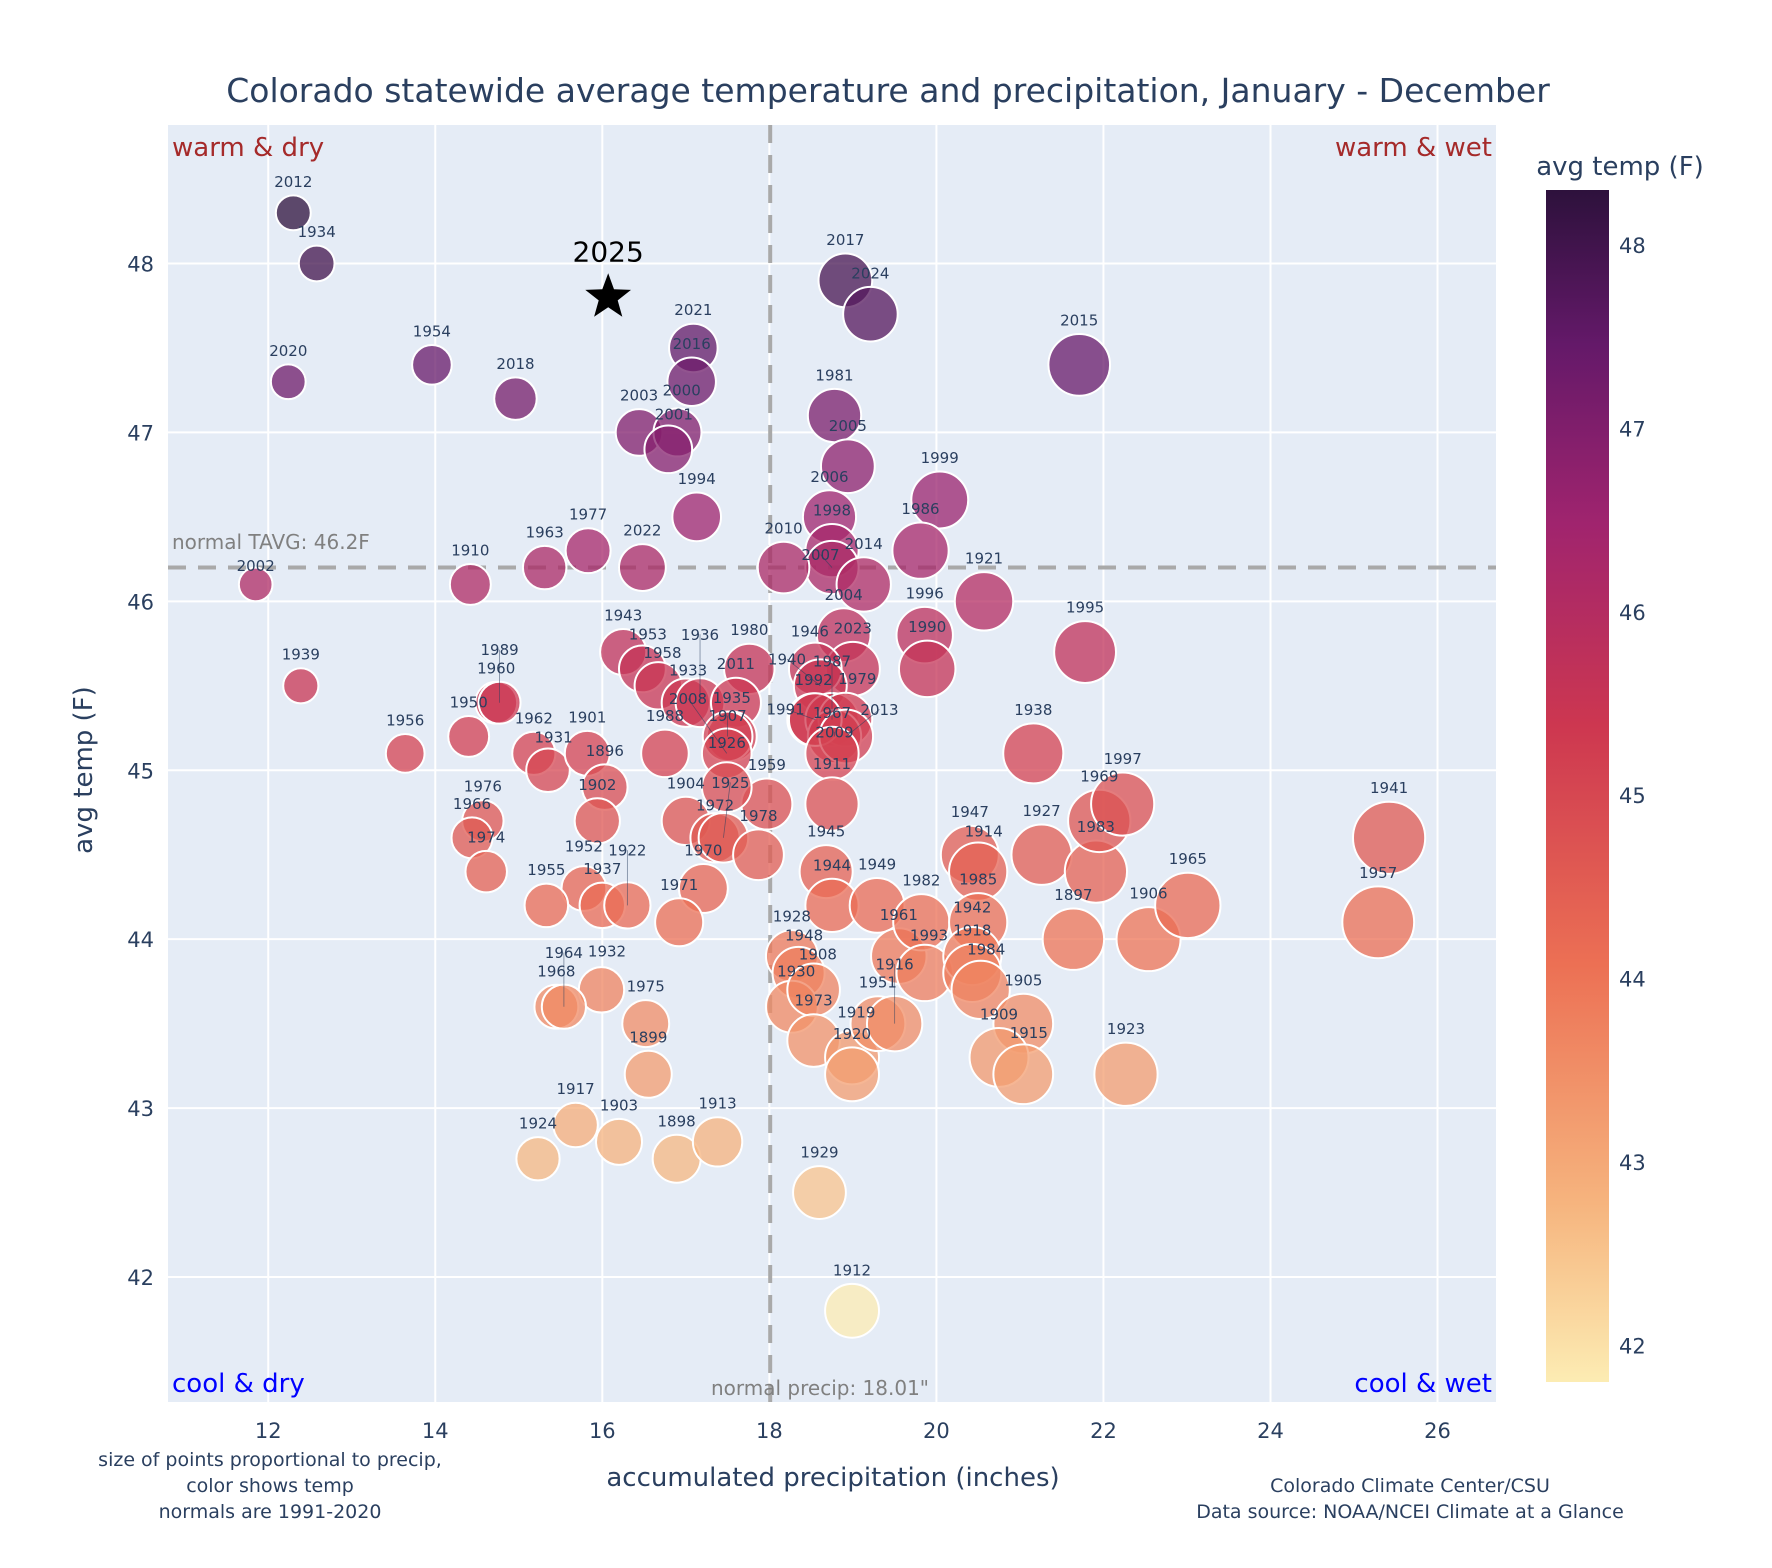 The image size is (1772, 1568). What do you see at coordinates (852, 1310) in the screenshot?
I see `data-point-1912` at bounding box center [852, 1310].